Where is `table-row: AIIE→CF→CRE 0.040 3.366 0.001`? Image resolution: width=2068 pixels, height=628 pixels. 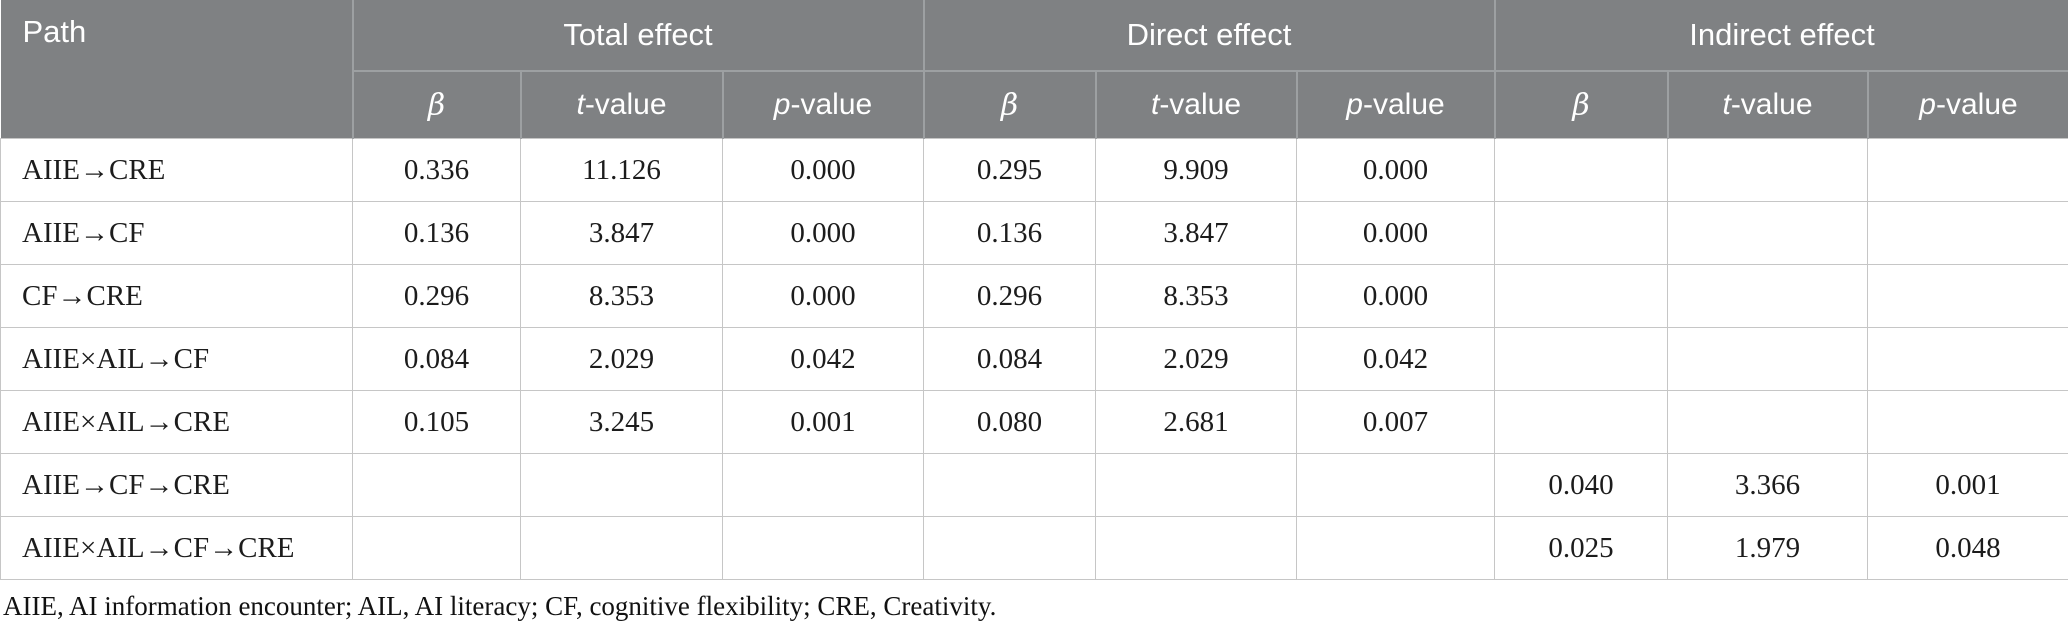 table-row: AIIE→CF→CRE 0.040 3.366 0.001 is located at coordinates (1034, 485).